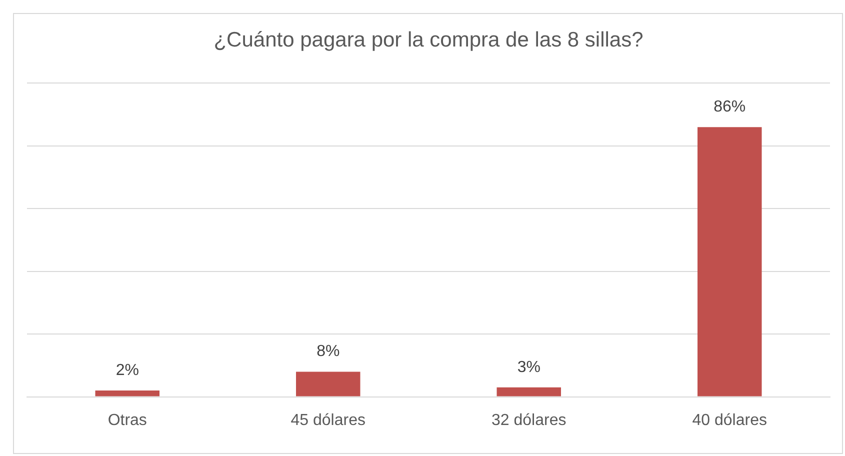 This screenshot has height=456, width=845. I want to click on x-tick-label: 45 dólares, so click(328, 420).